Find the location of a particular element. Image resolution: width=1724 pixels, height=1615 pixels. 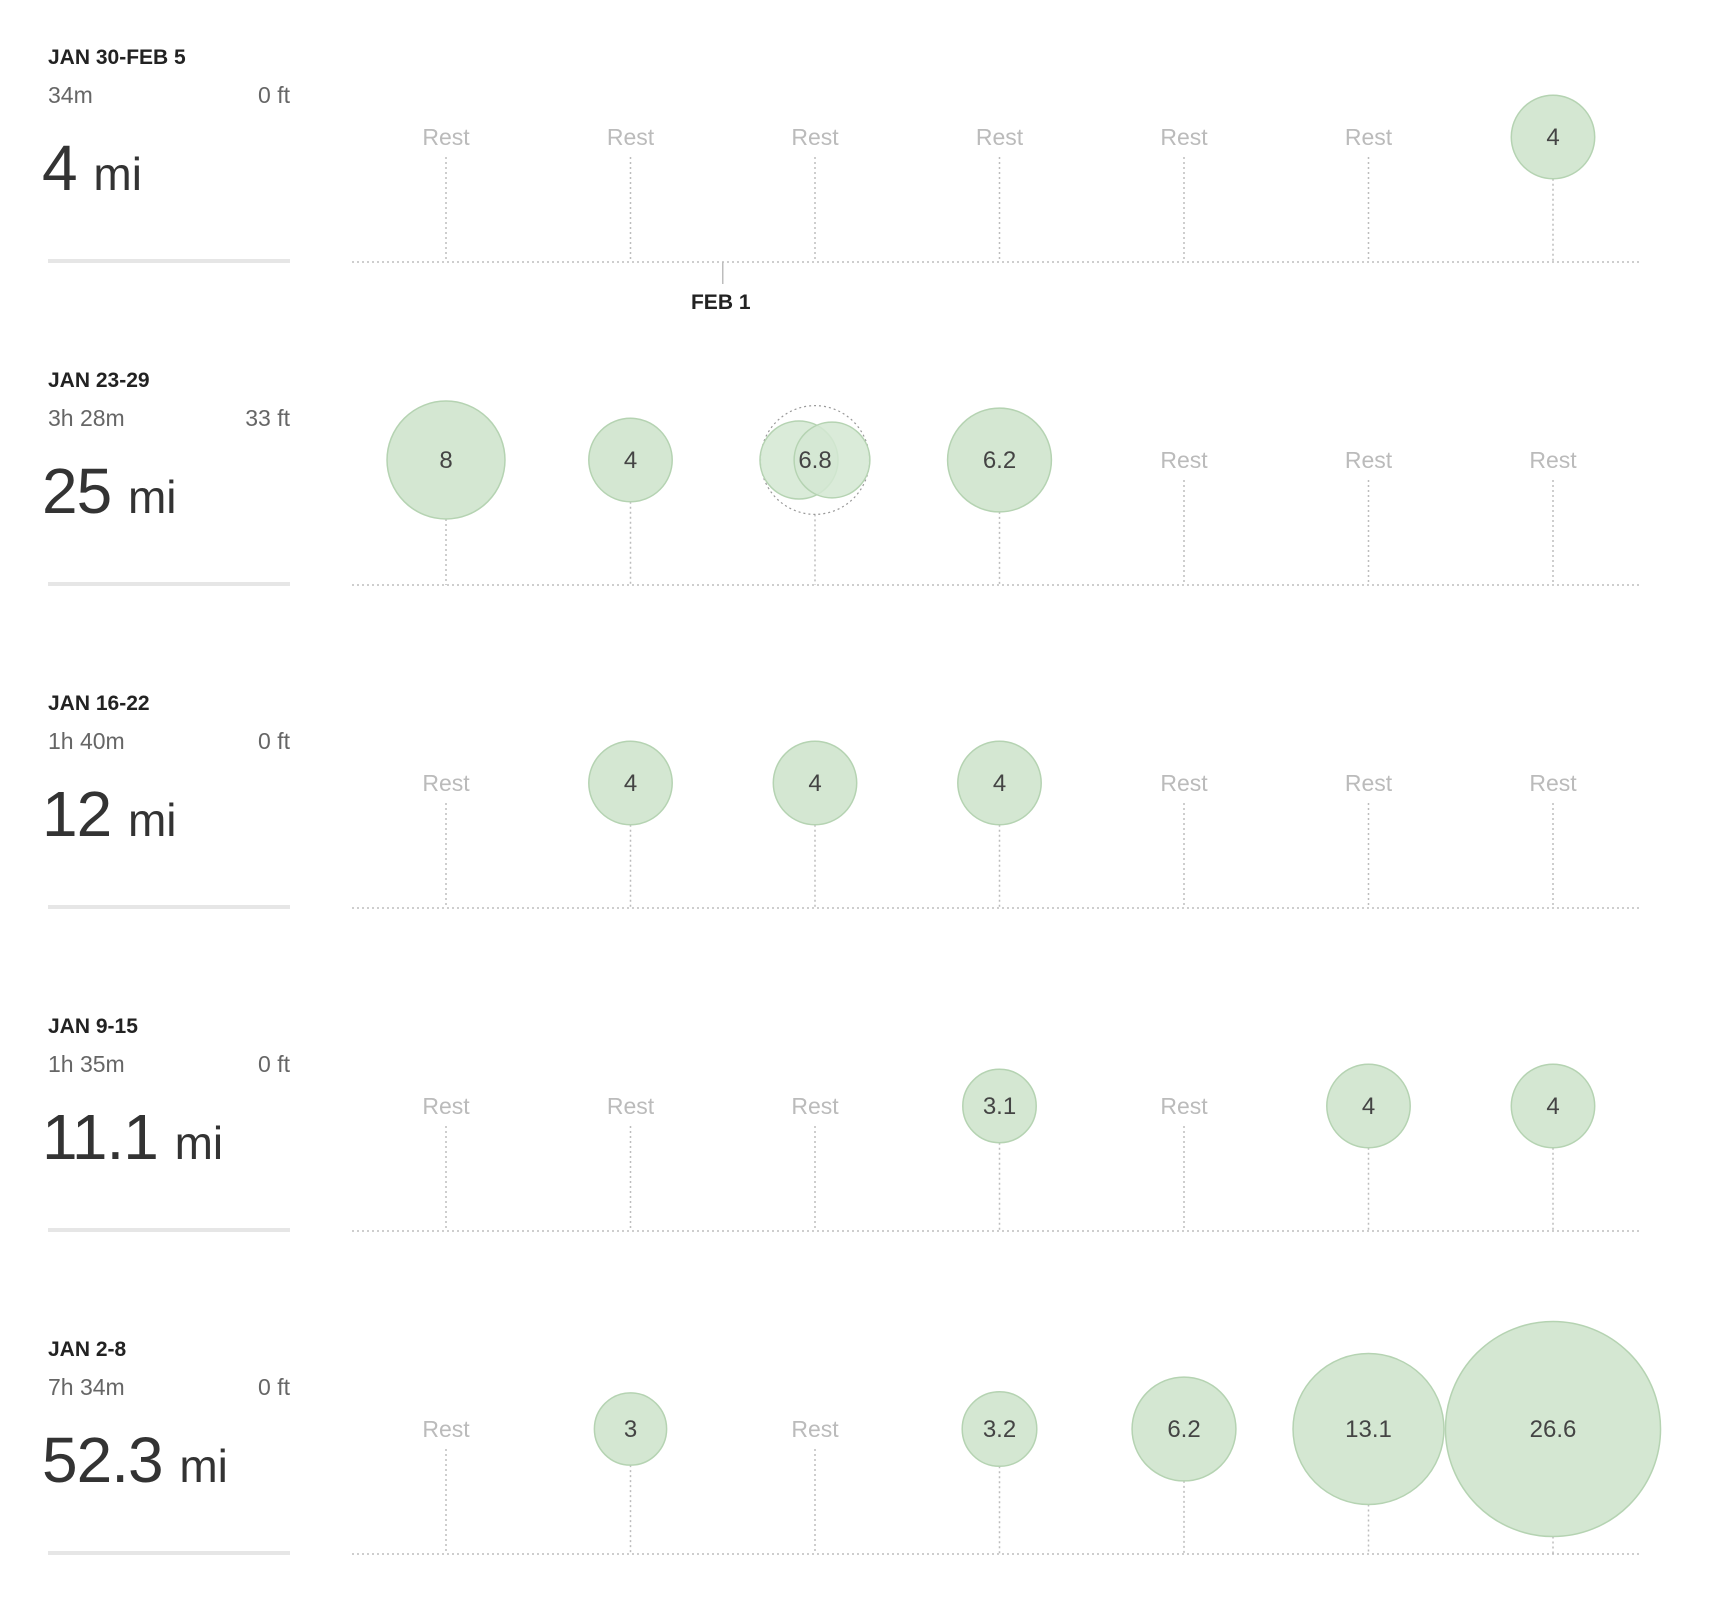

week-distance: 52.3 mi is located at coordinates (135, 1460).